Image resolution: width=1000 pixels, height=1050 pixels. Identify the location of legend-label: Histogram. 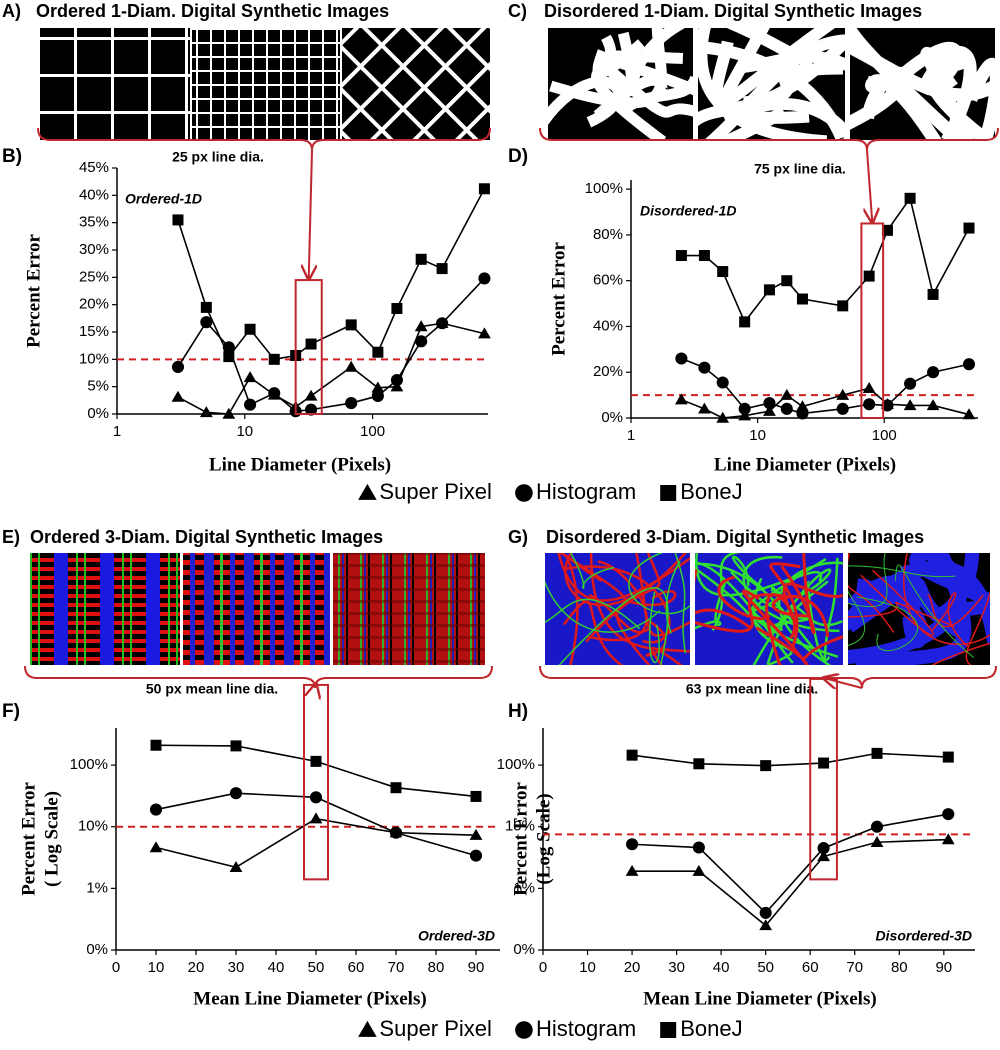
(586, 1028).